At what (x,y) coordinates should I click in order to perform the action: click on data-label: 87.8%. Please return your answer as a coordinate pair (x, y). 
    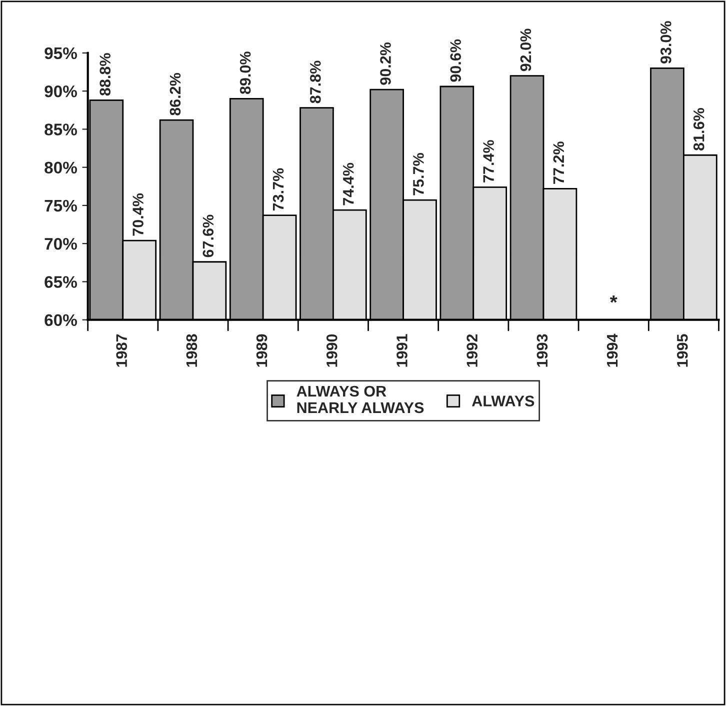
    Looking at the image, I should click on (315, 82).